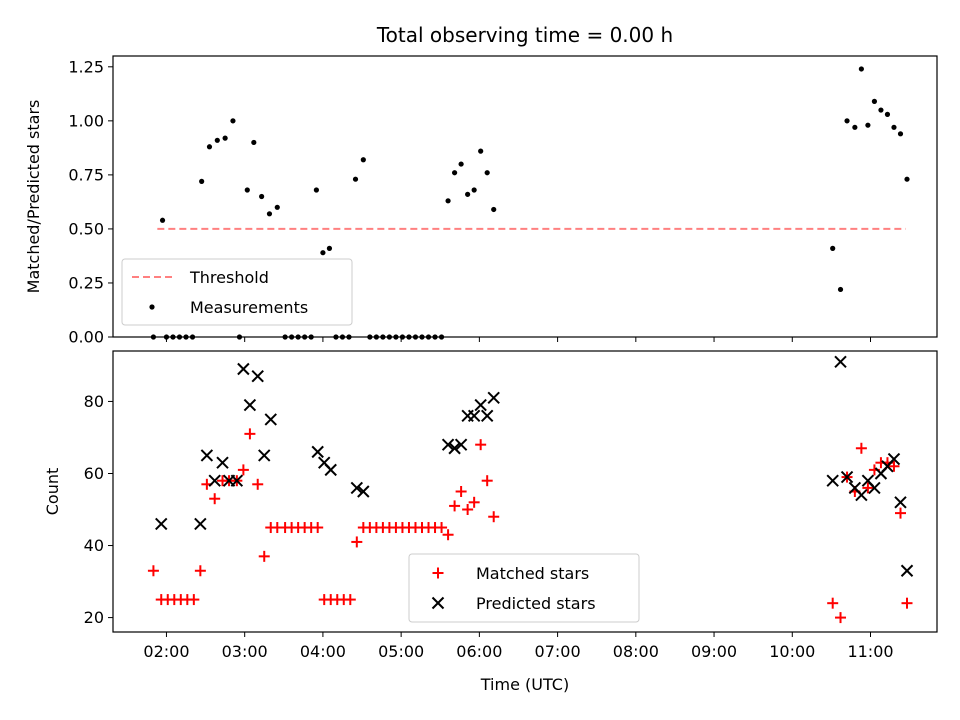  What do you see at coordinates (86, 120) in the screenshot?
I see `ratio-y-tick-label: 1.00` at bounding box center [86, 120].